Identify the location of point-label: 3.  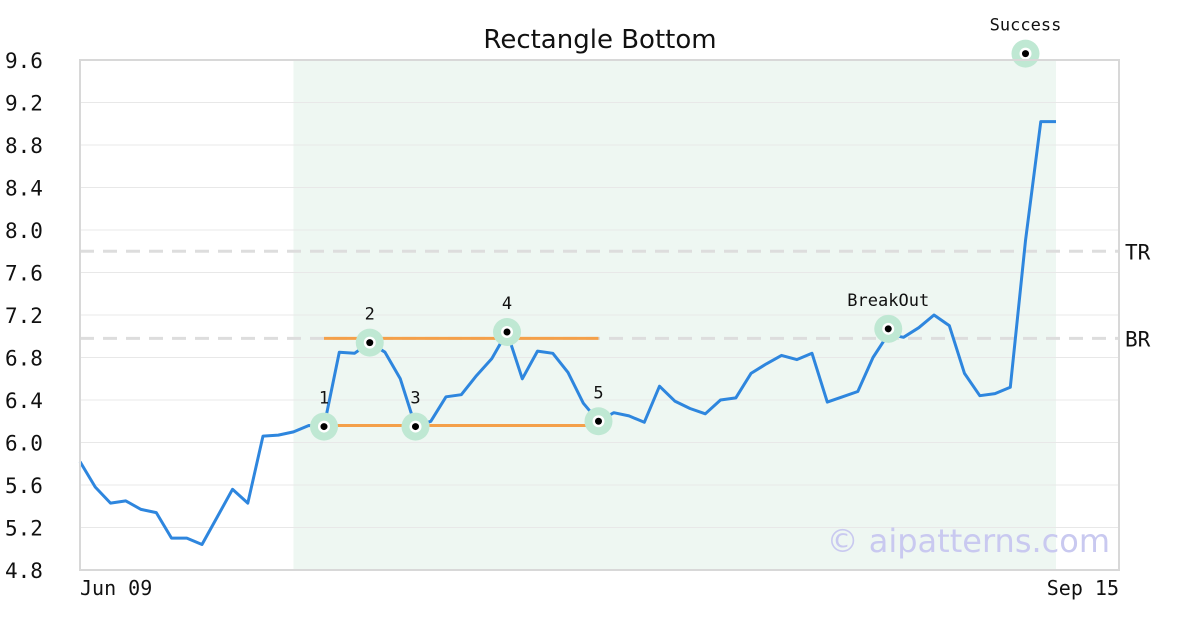
(415, 399).